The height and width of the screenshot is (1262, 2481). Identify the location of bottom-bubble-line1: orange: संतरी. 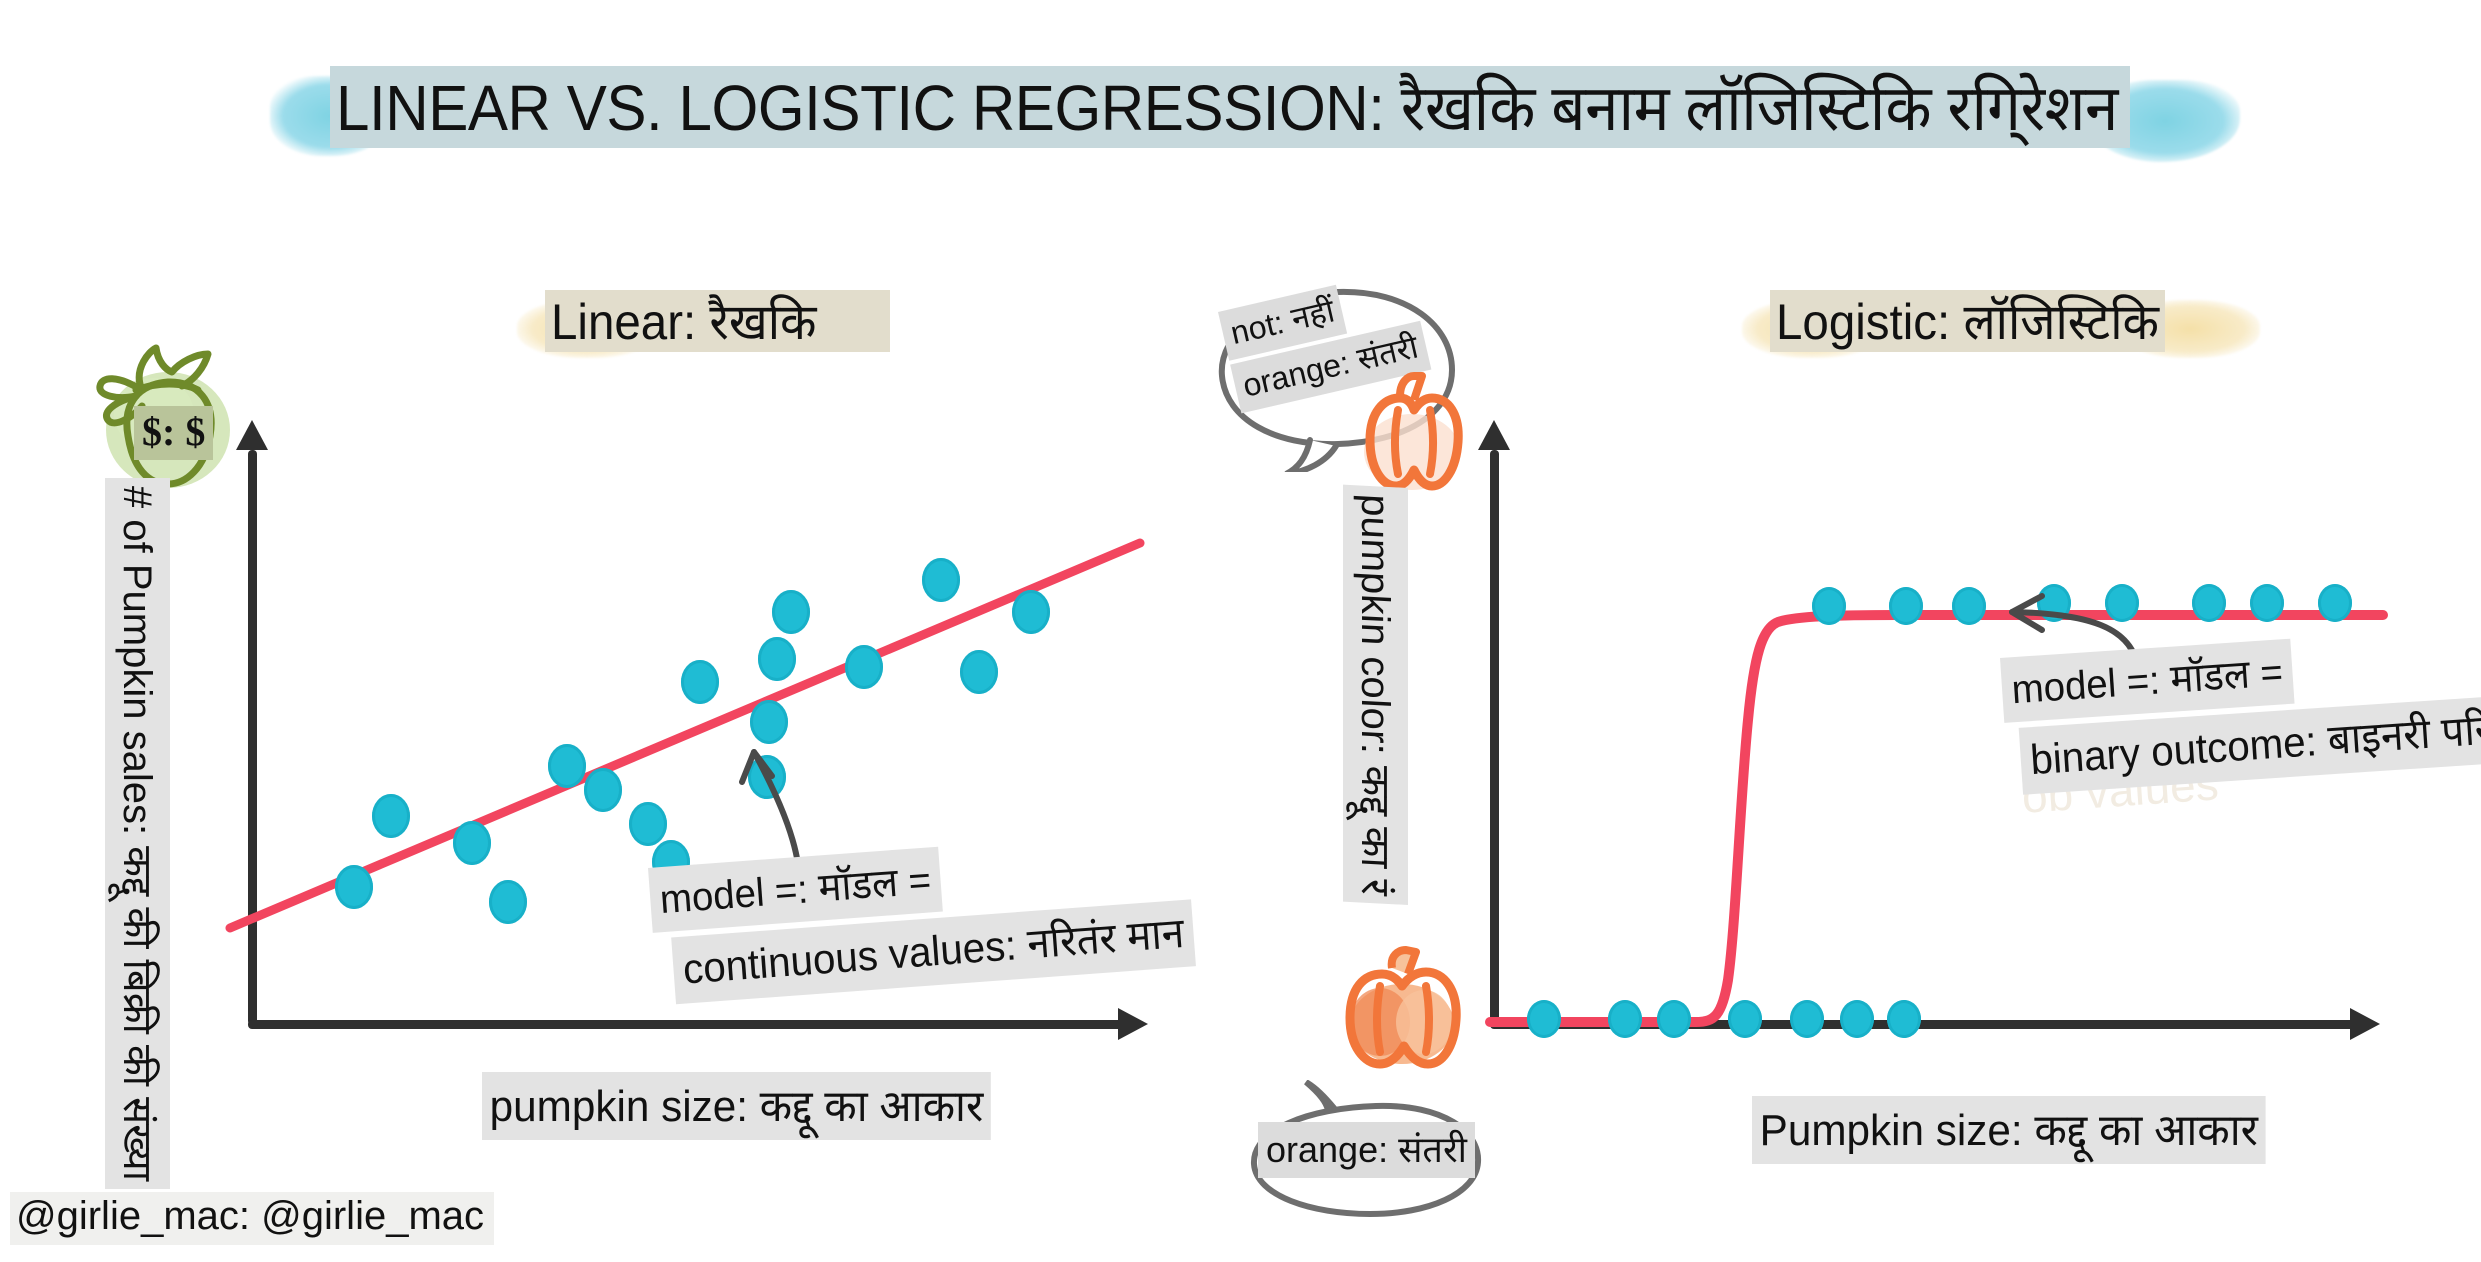
(1367, 1150).